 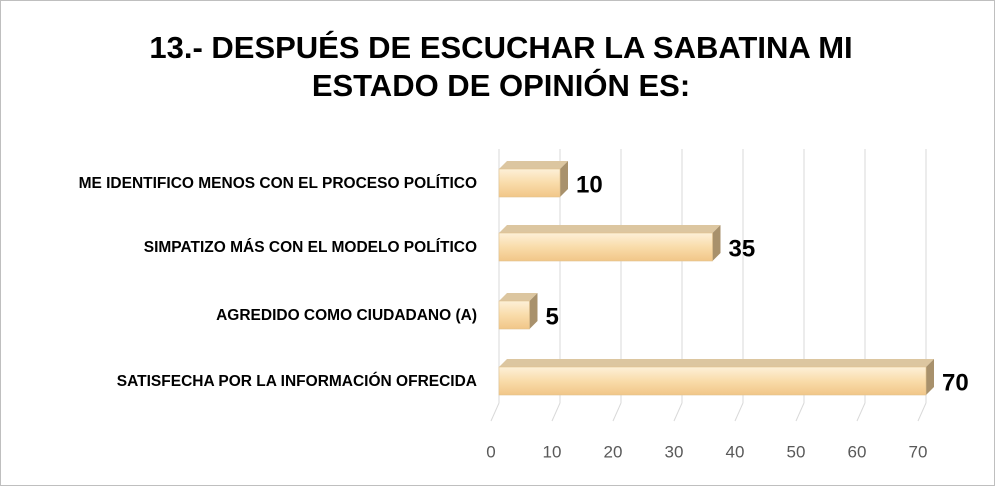 I want to click on category-text: SATISFECHA POR LA INFORMACIÓN OFRECIDA, so click(x=296, y=381).